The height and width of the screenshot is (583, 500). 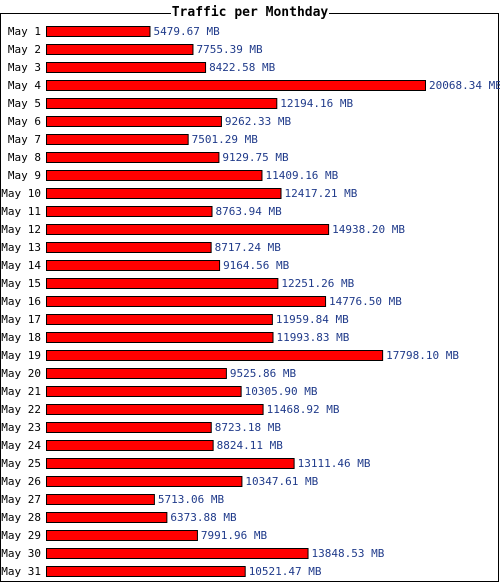 What do you see at coordinates (21, 229) in the screenshot?
I see `category-label: May 12` at bounding box center [21, 229].